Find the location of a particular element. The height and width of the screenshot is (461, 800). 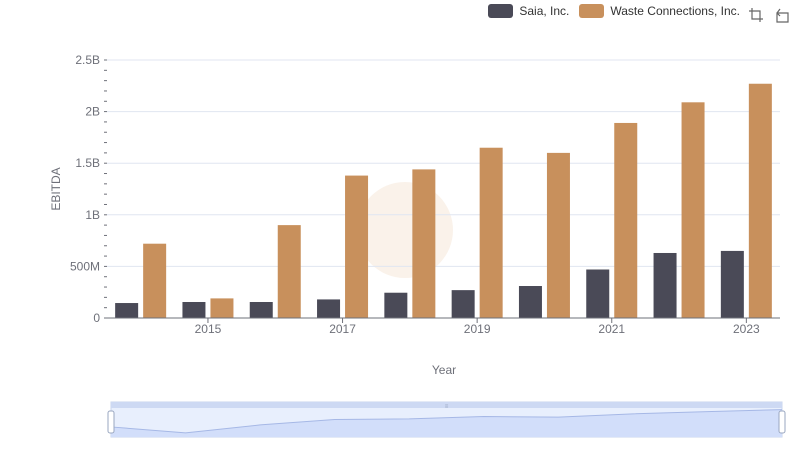

zoom-grip-icon: ≡ is located at coordinates (447, 407).